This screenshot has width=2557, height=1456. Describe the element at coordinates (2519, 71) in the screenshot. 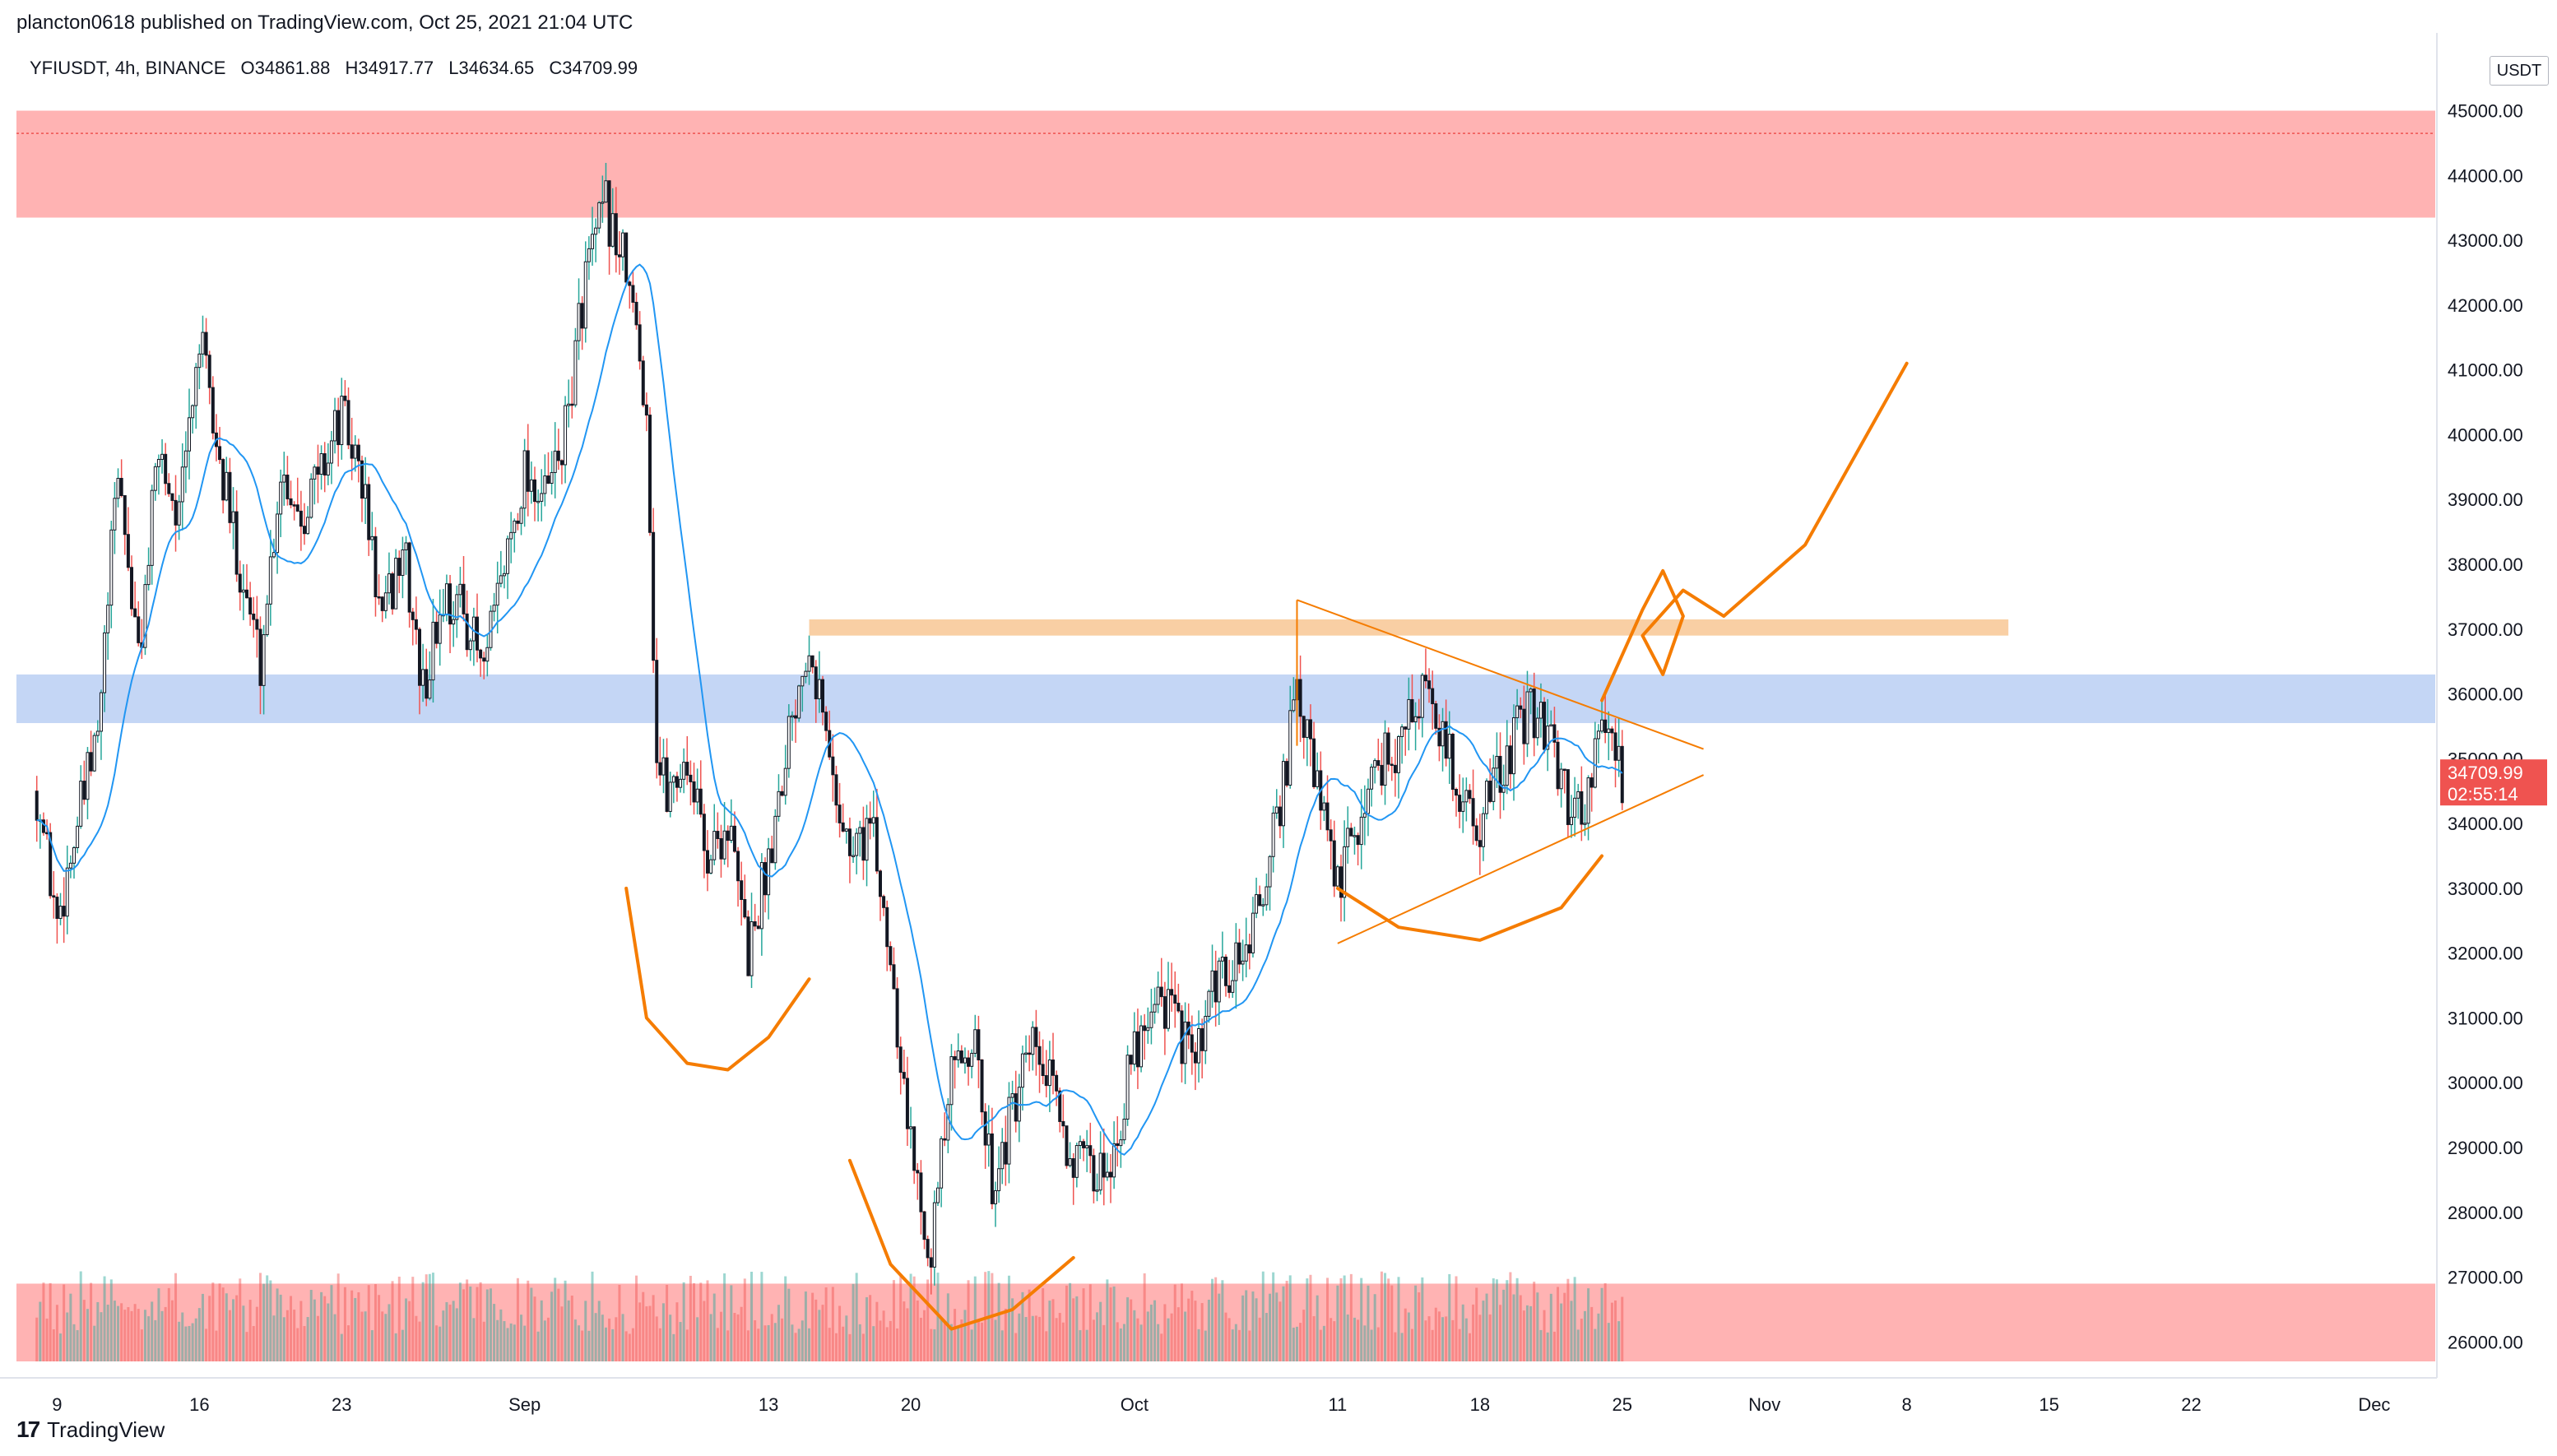

I see `currency-unit-button: USDT` at that location.